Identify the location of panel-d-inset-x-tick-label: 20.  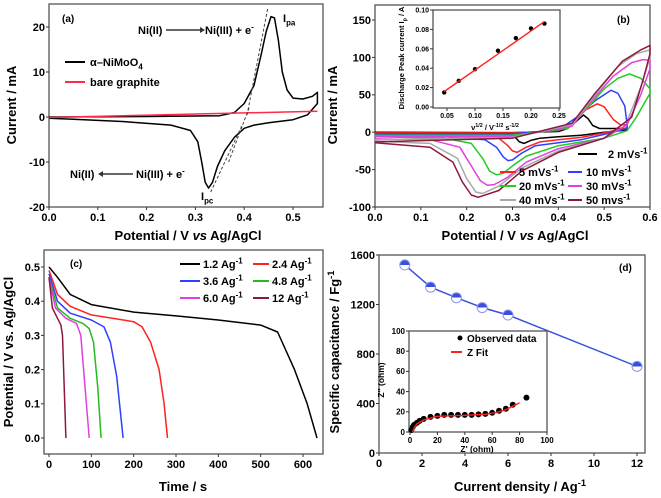
(437, 440).